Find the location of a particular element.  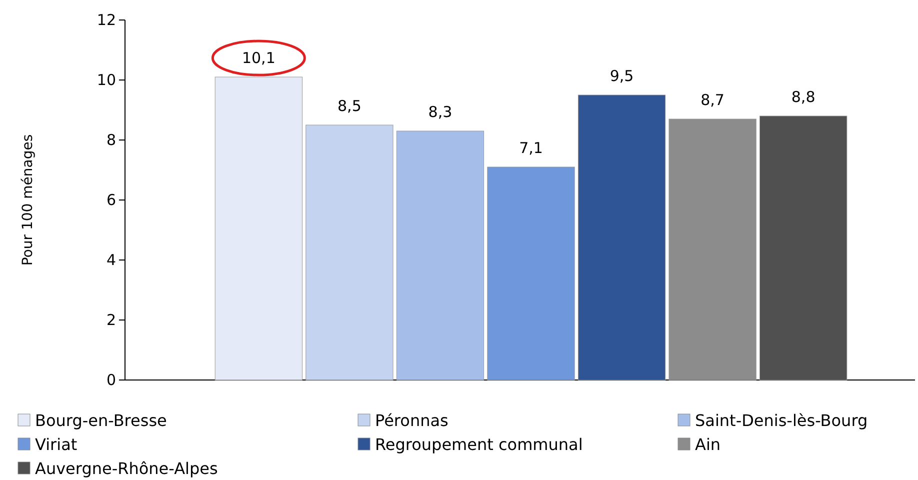

legend-label: Ain is located at coordinates (708, 444).